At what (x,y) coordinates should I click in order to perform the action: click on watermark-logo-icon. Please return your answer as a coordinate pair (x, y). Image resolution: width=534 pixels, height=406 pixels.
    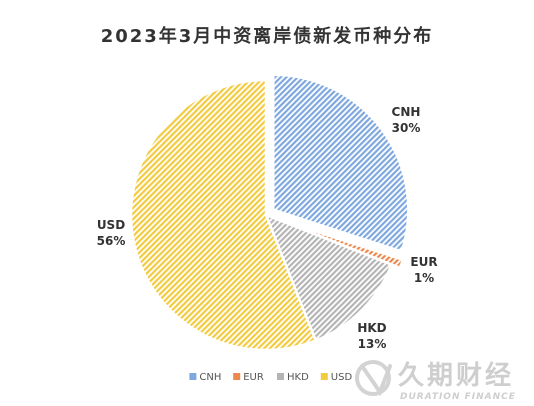
    Looking at the image, I should click on (373, 378).